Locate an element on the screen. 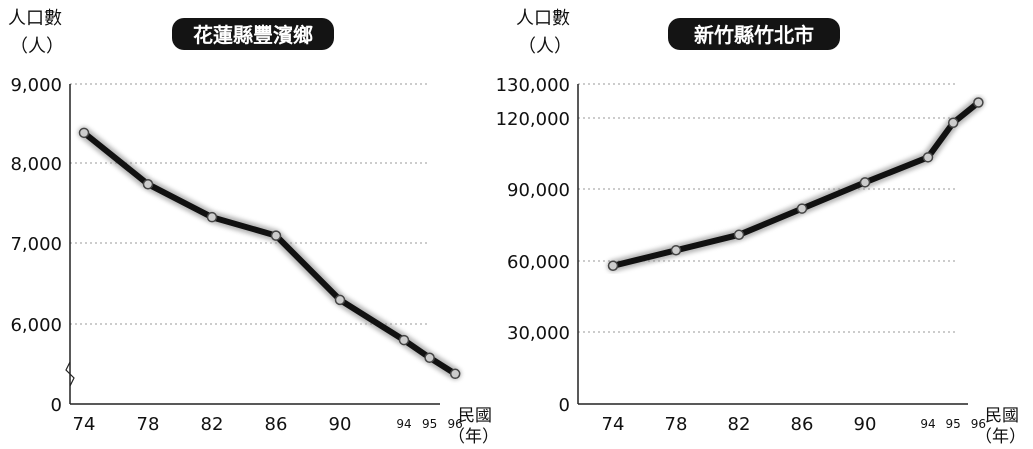  chart-2-x-label-line2: （年） is located at coordinates (1000, 437).